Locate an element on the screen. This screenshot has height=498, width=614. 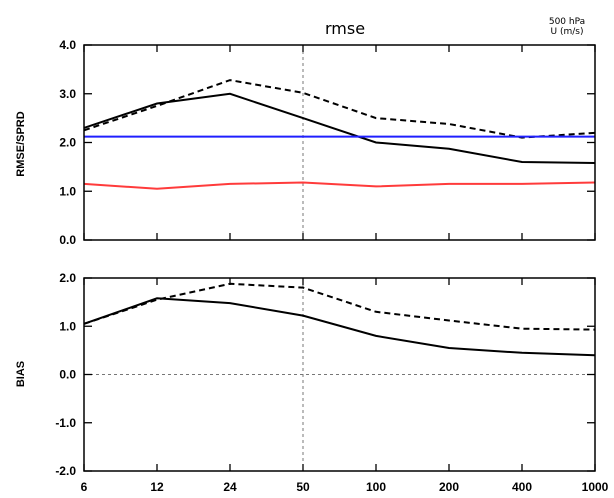
x-tick-label: 400 is located at coordinates (522, 487).